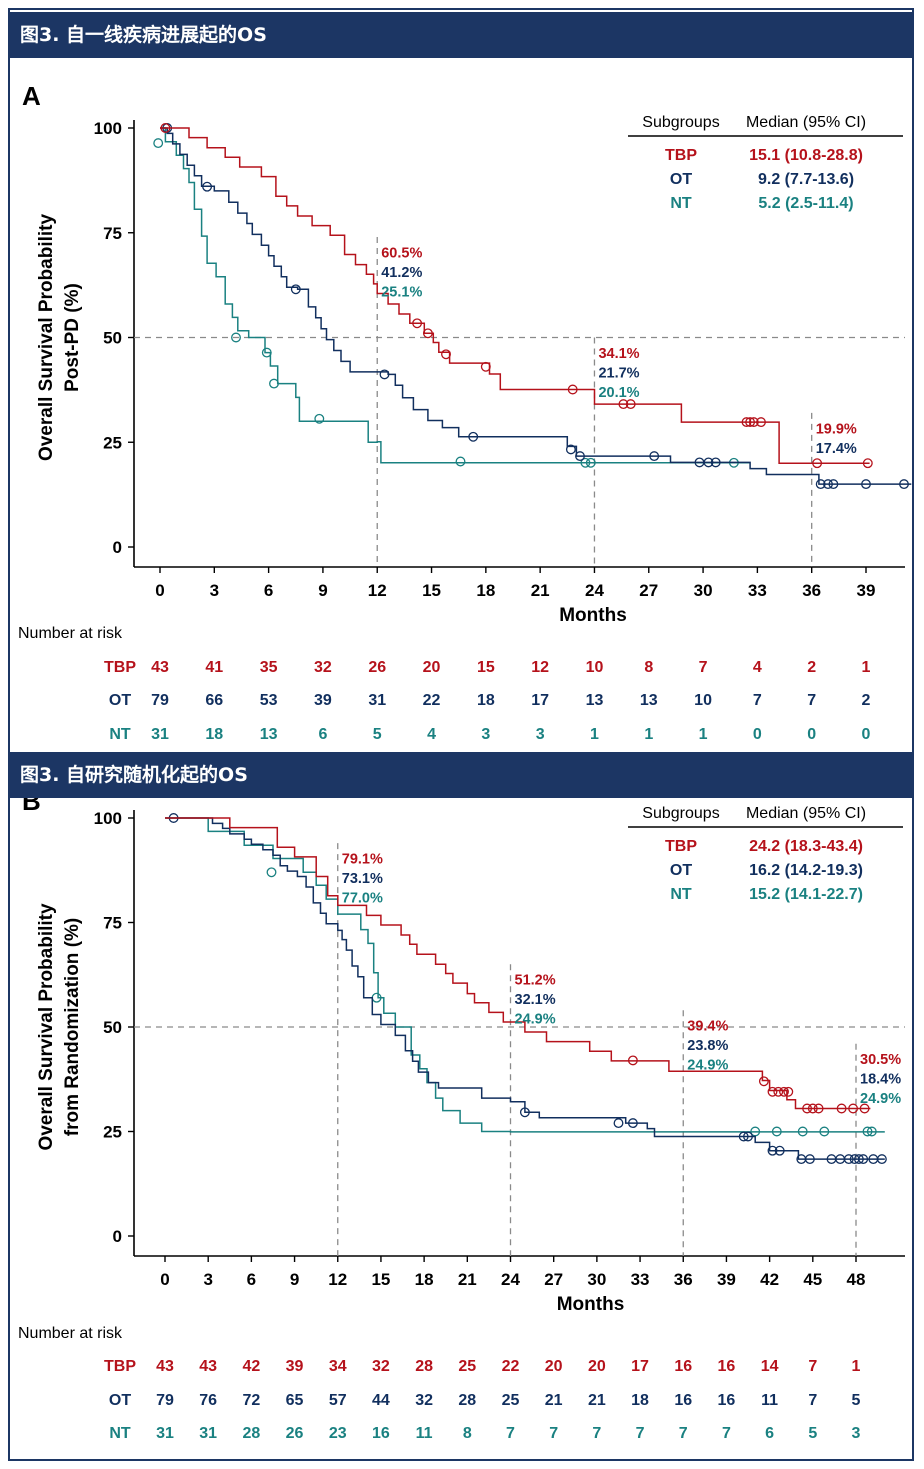  Describe the element at coordinates (618, 393) in the screenshot. I see `landmark-label-nt: 20.1%` at that location.